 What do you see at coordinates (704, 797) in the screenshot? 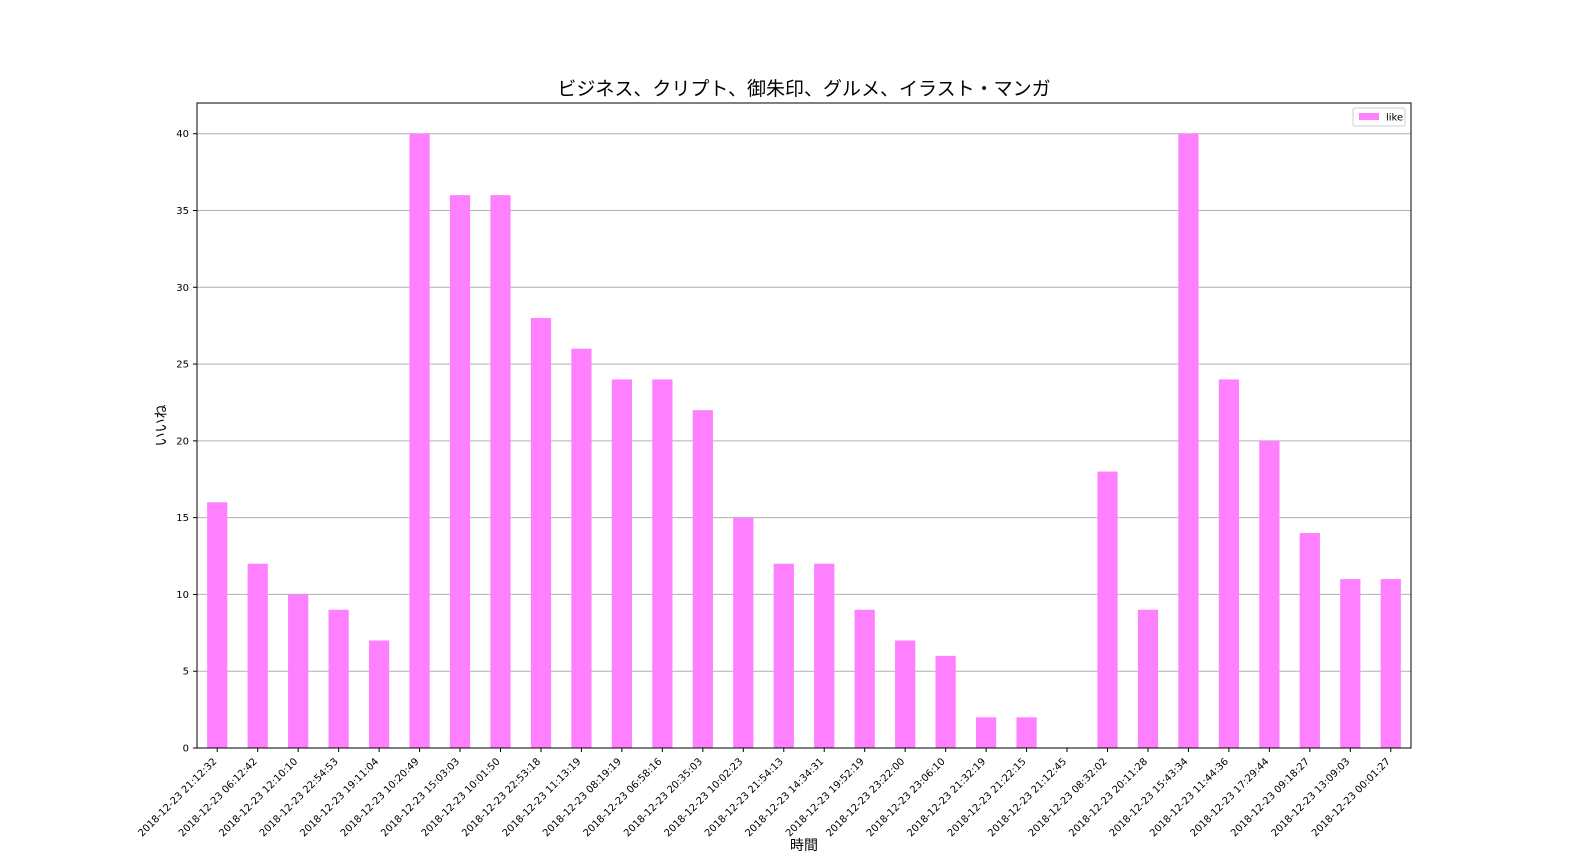
I see `x-tick-label: 2018-12-23 10:02:23` at bounding box center [704, 797].